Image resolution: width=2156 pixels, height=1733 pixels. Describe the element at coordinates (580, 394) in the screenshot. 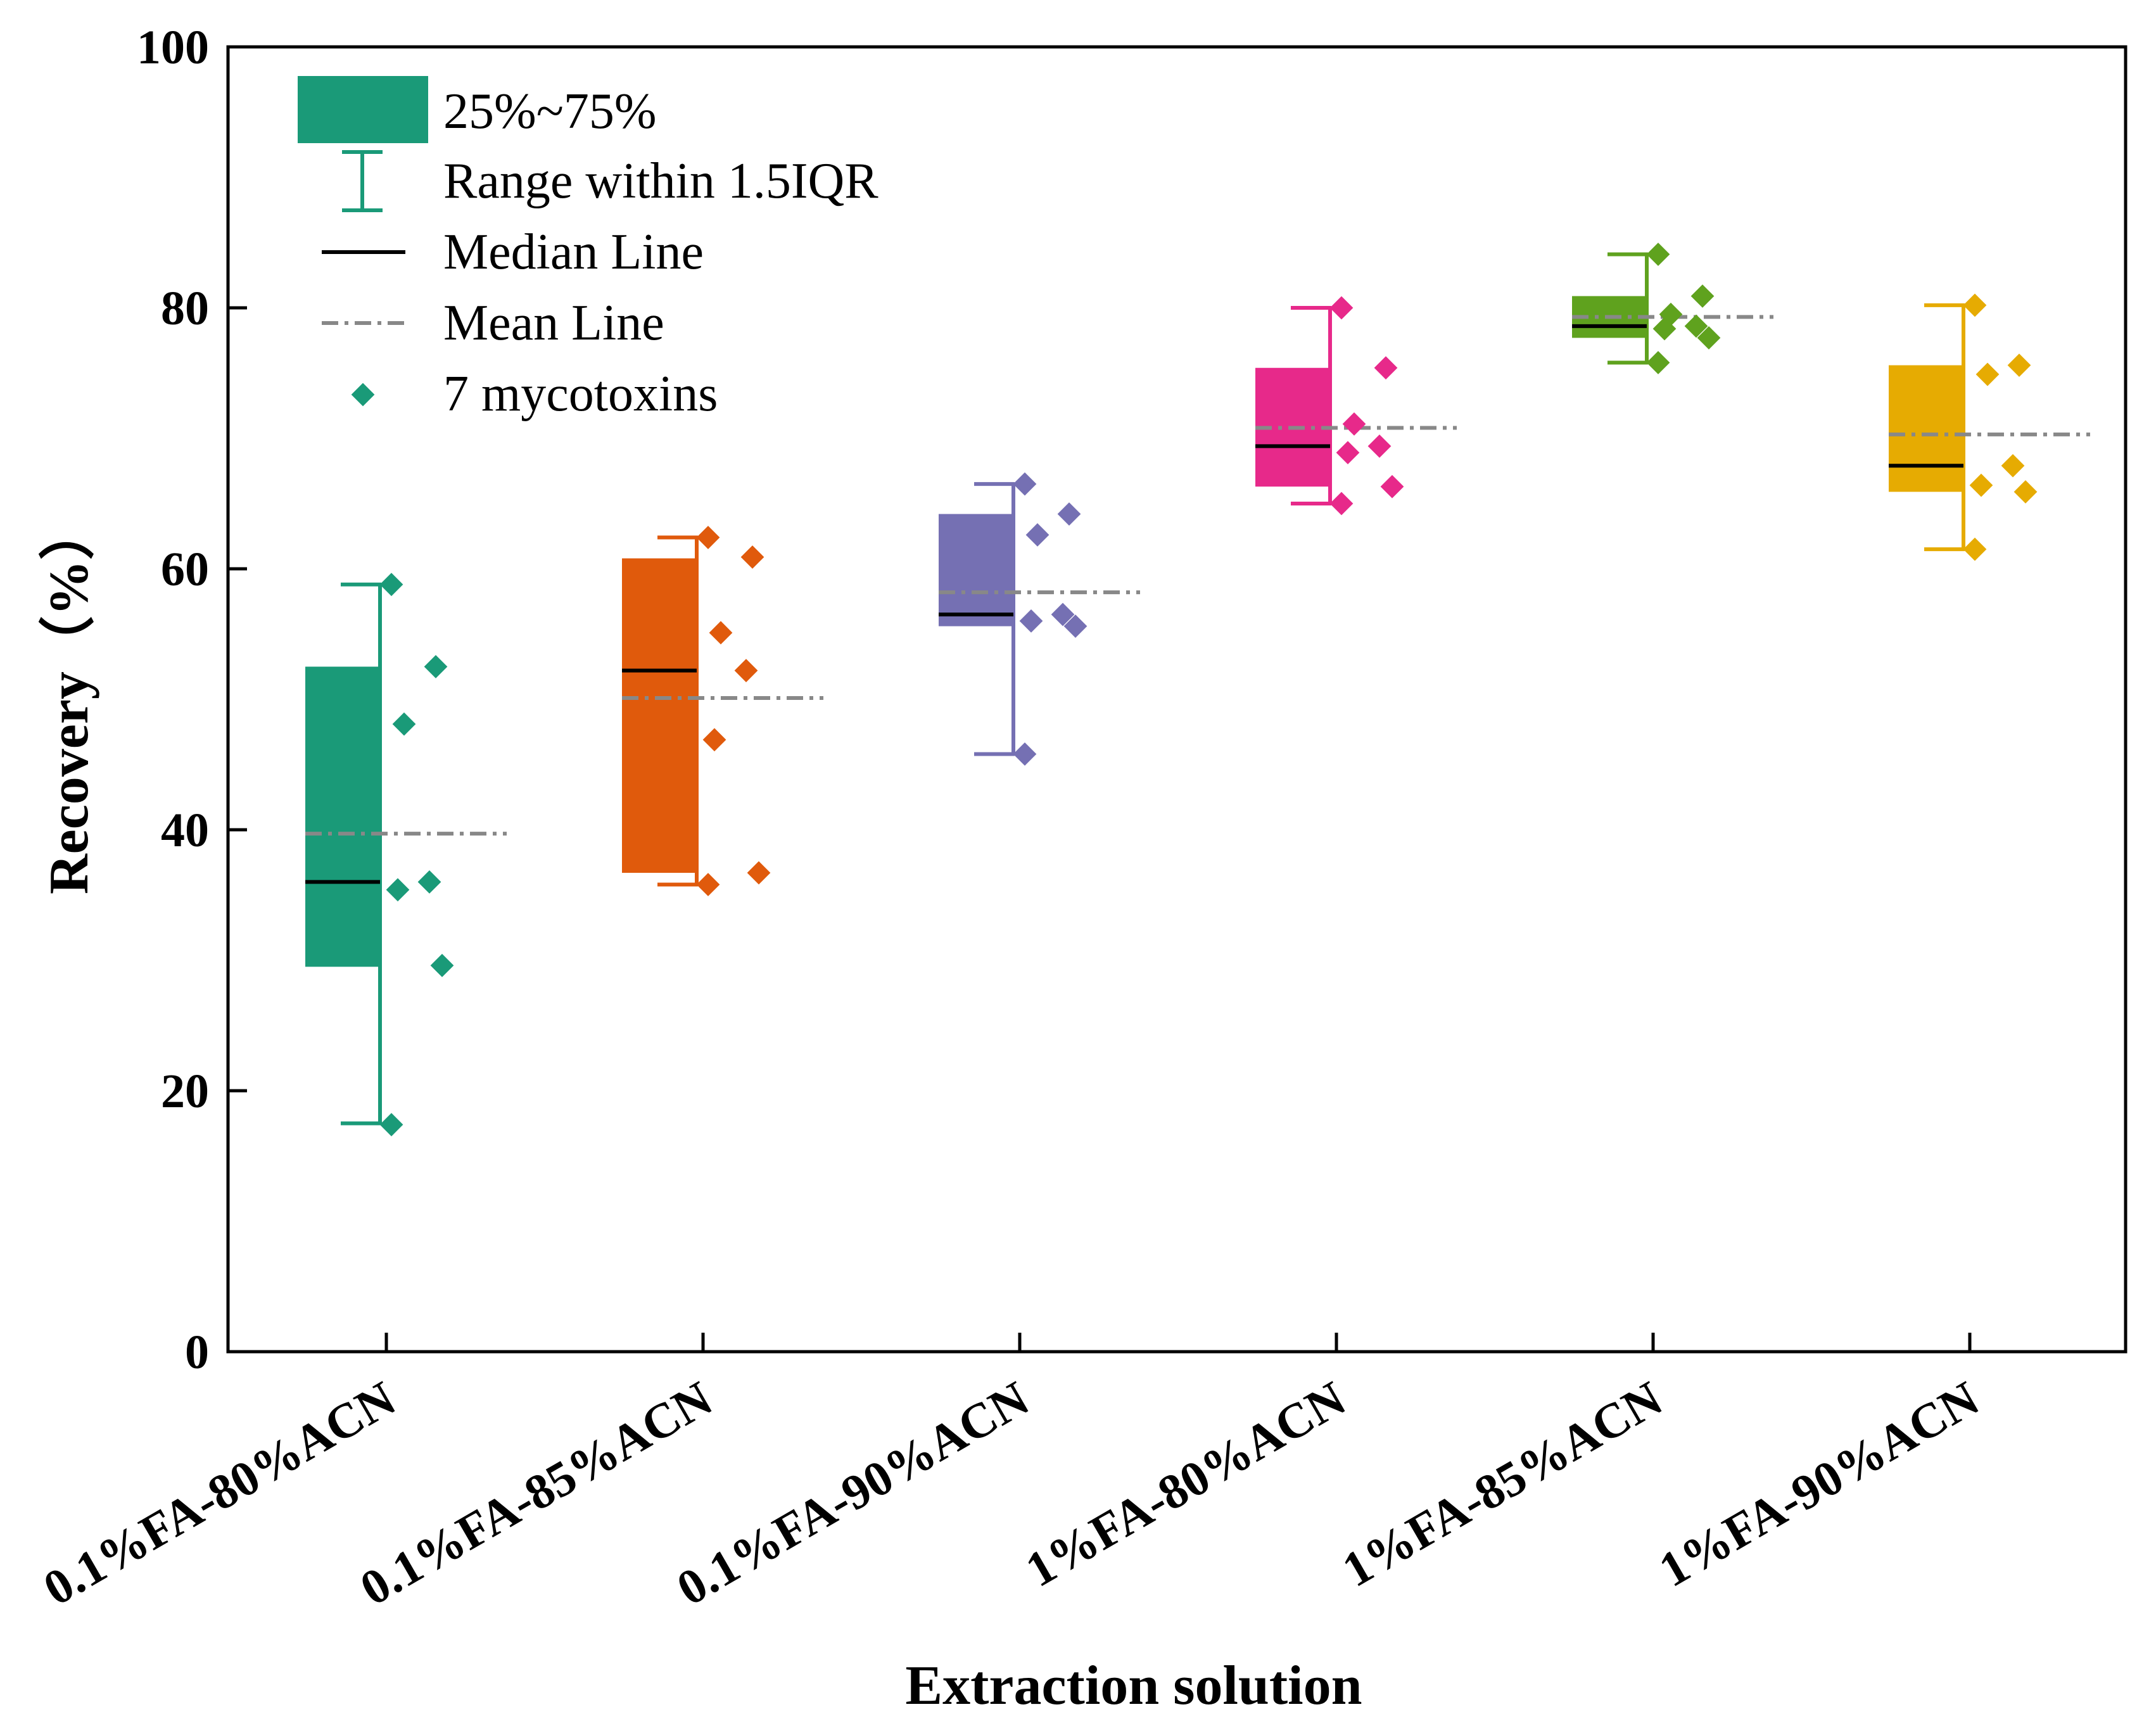

I see `legend-label-points: 7 mycotoxins` at that location.